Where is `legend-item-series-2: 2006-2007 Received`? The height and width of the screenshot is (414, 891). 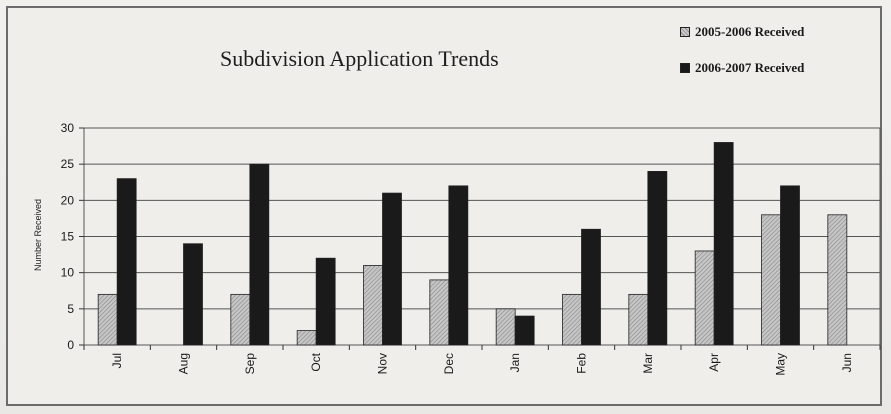 legend-item-series-2: 2006-2007 Received is located at coordinates (742, 68).